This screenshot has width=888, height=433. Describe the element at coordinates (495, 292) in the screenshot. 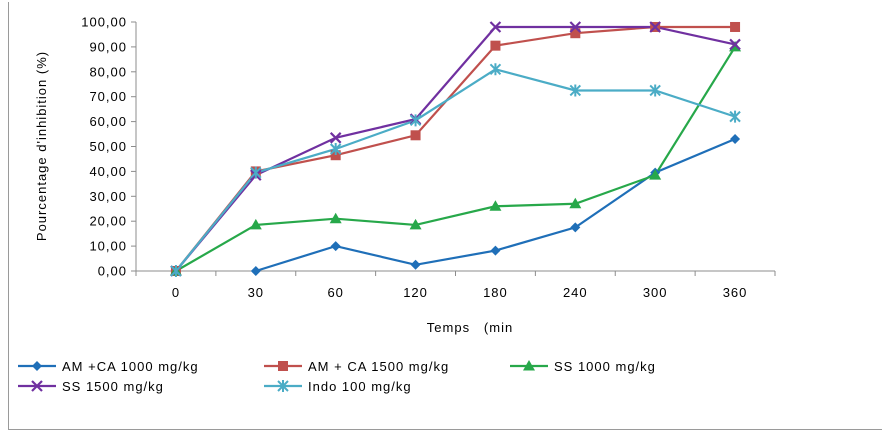

I see `x-tick-label: 180` at that location.